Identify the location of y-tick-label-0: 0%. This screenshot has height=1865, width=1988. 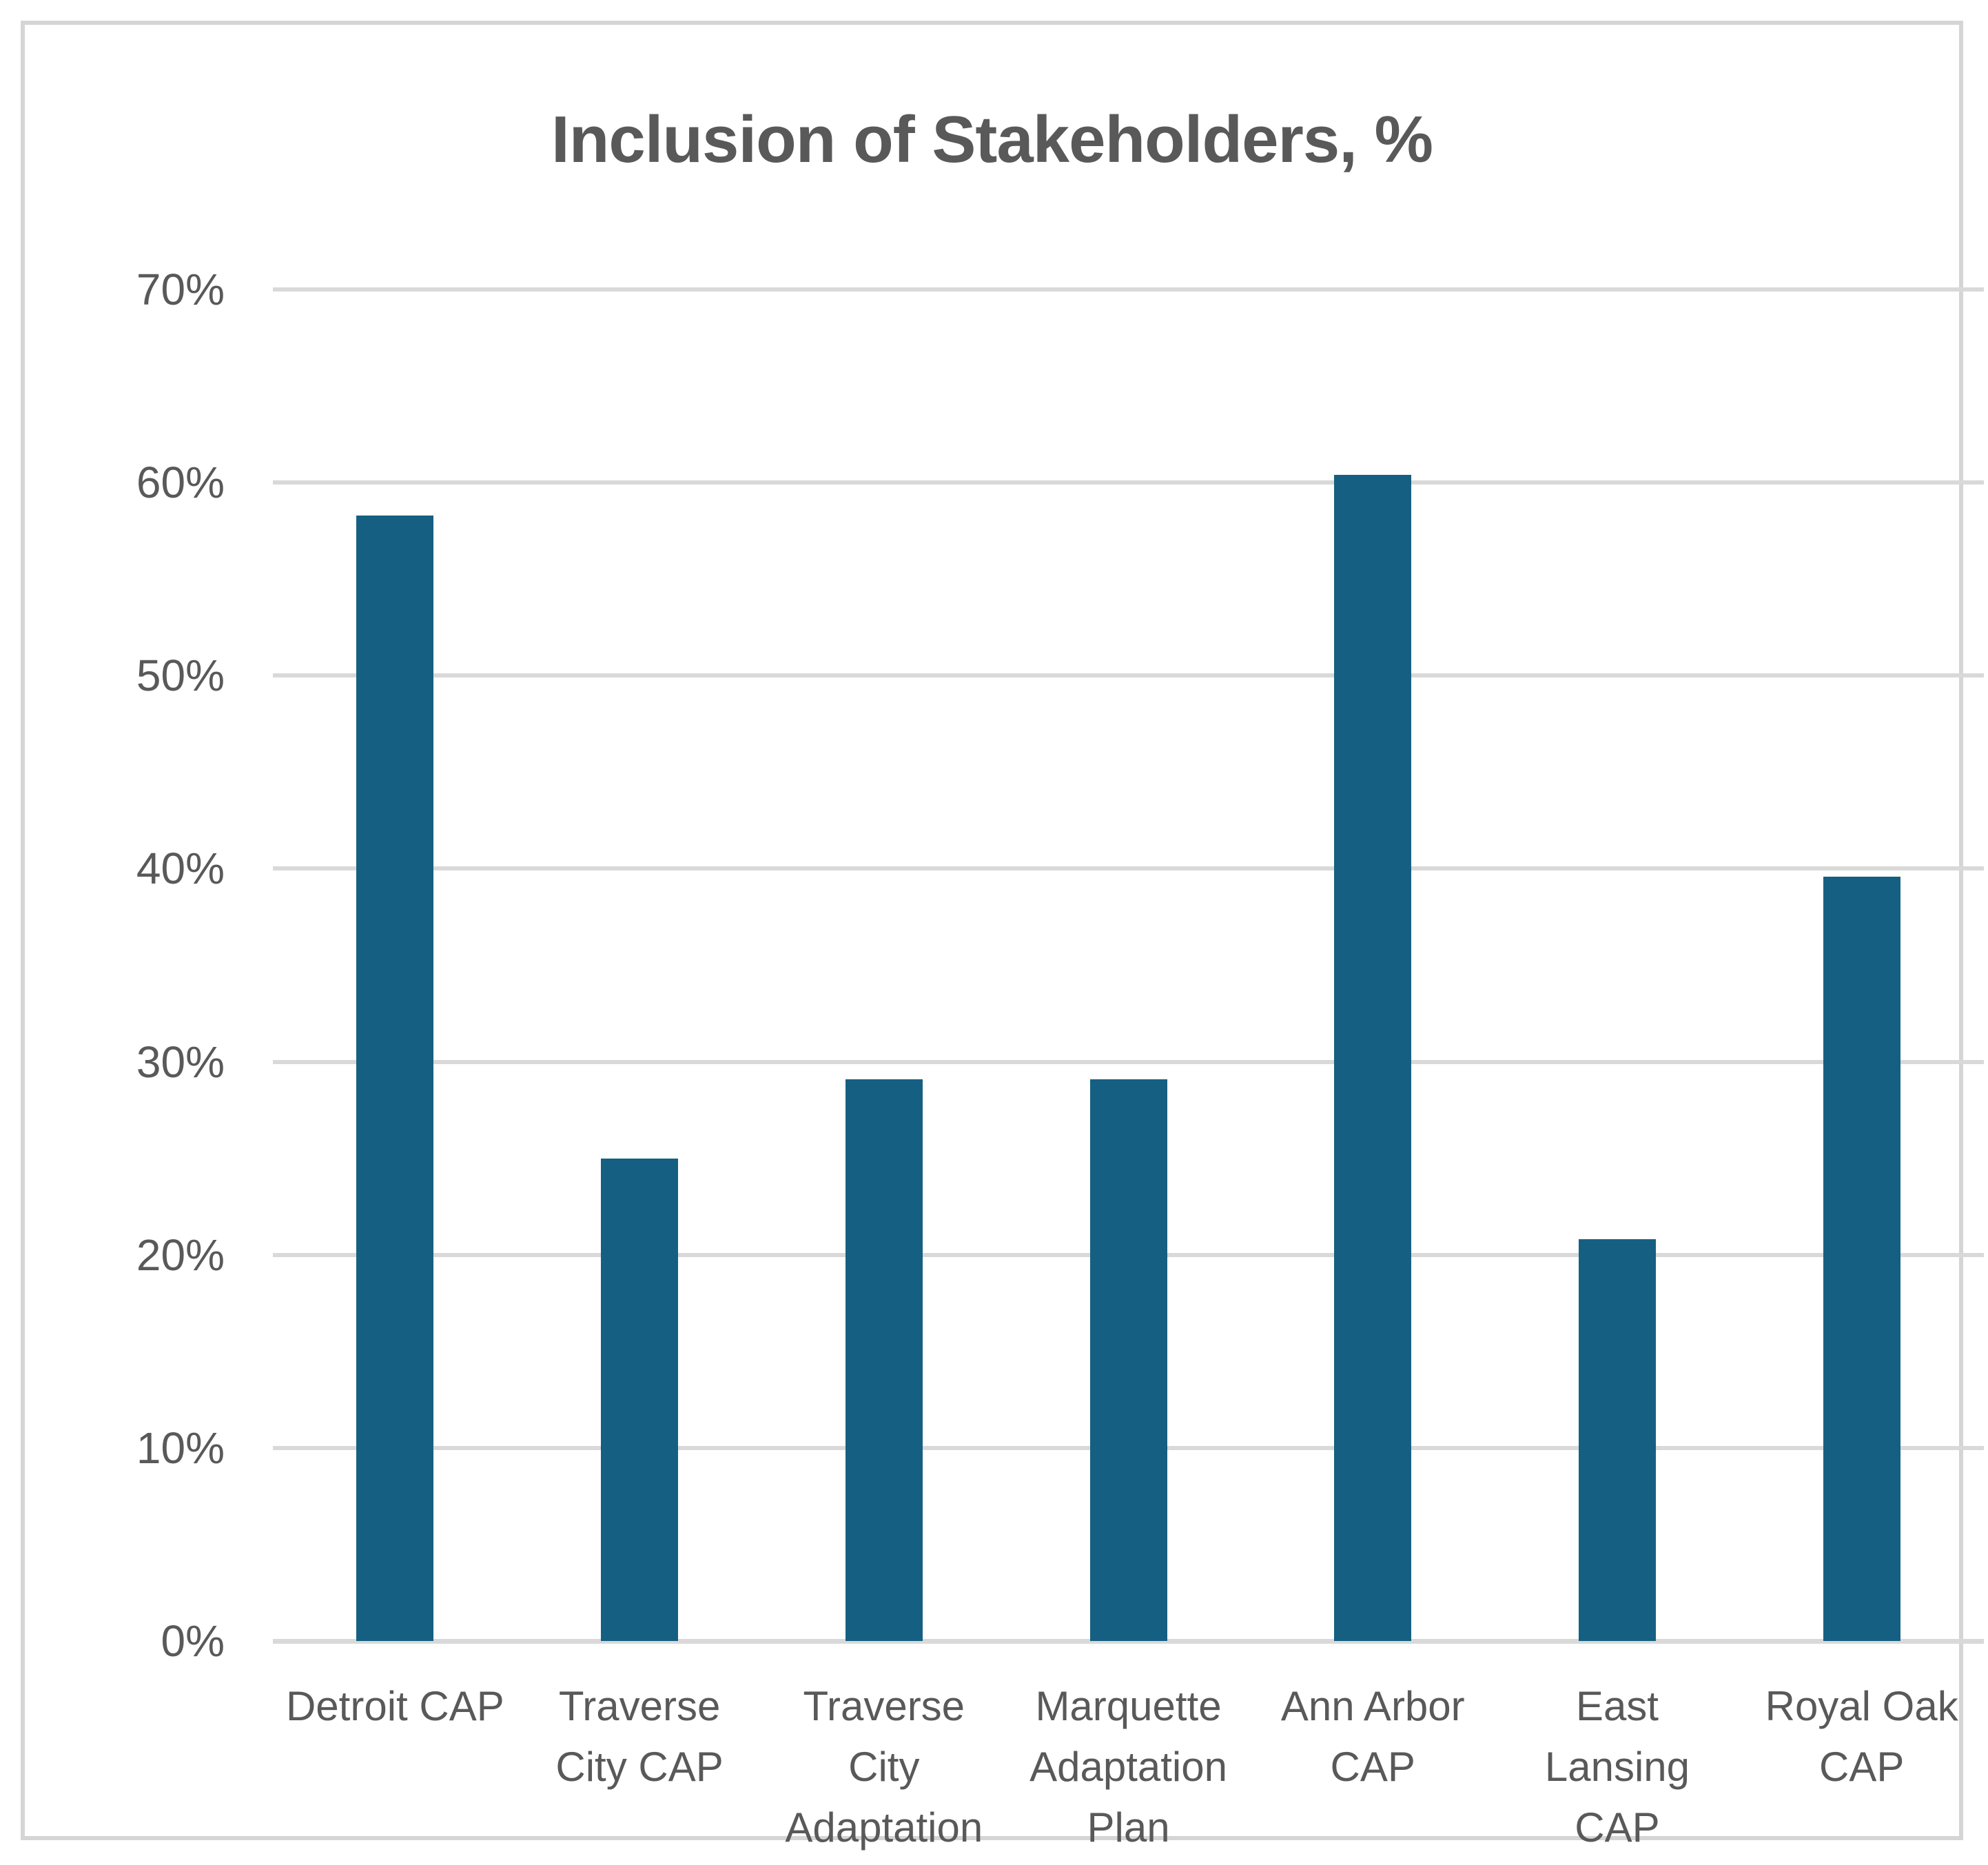
(193, 1641).